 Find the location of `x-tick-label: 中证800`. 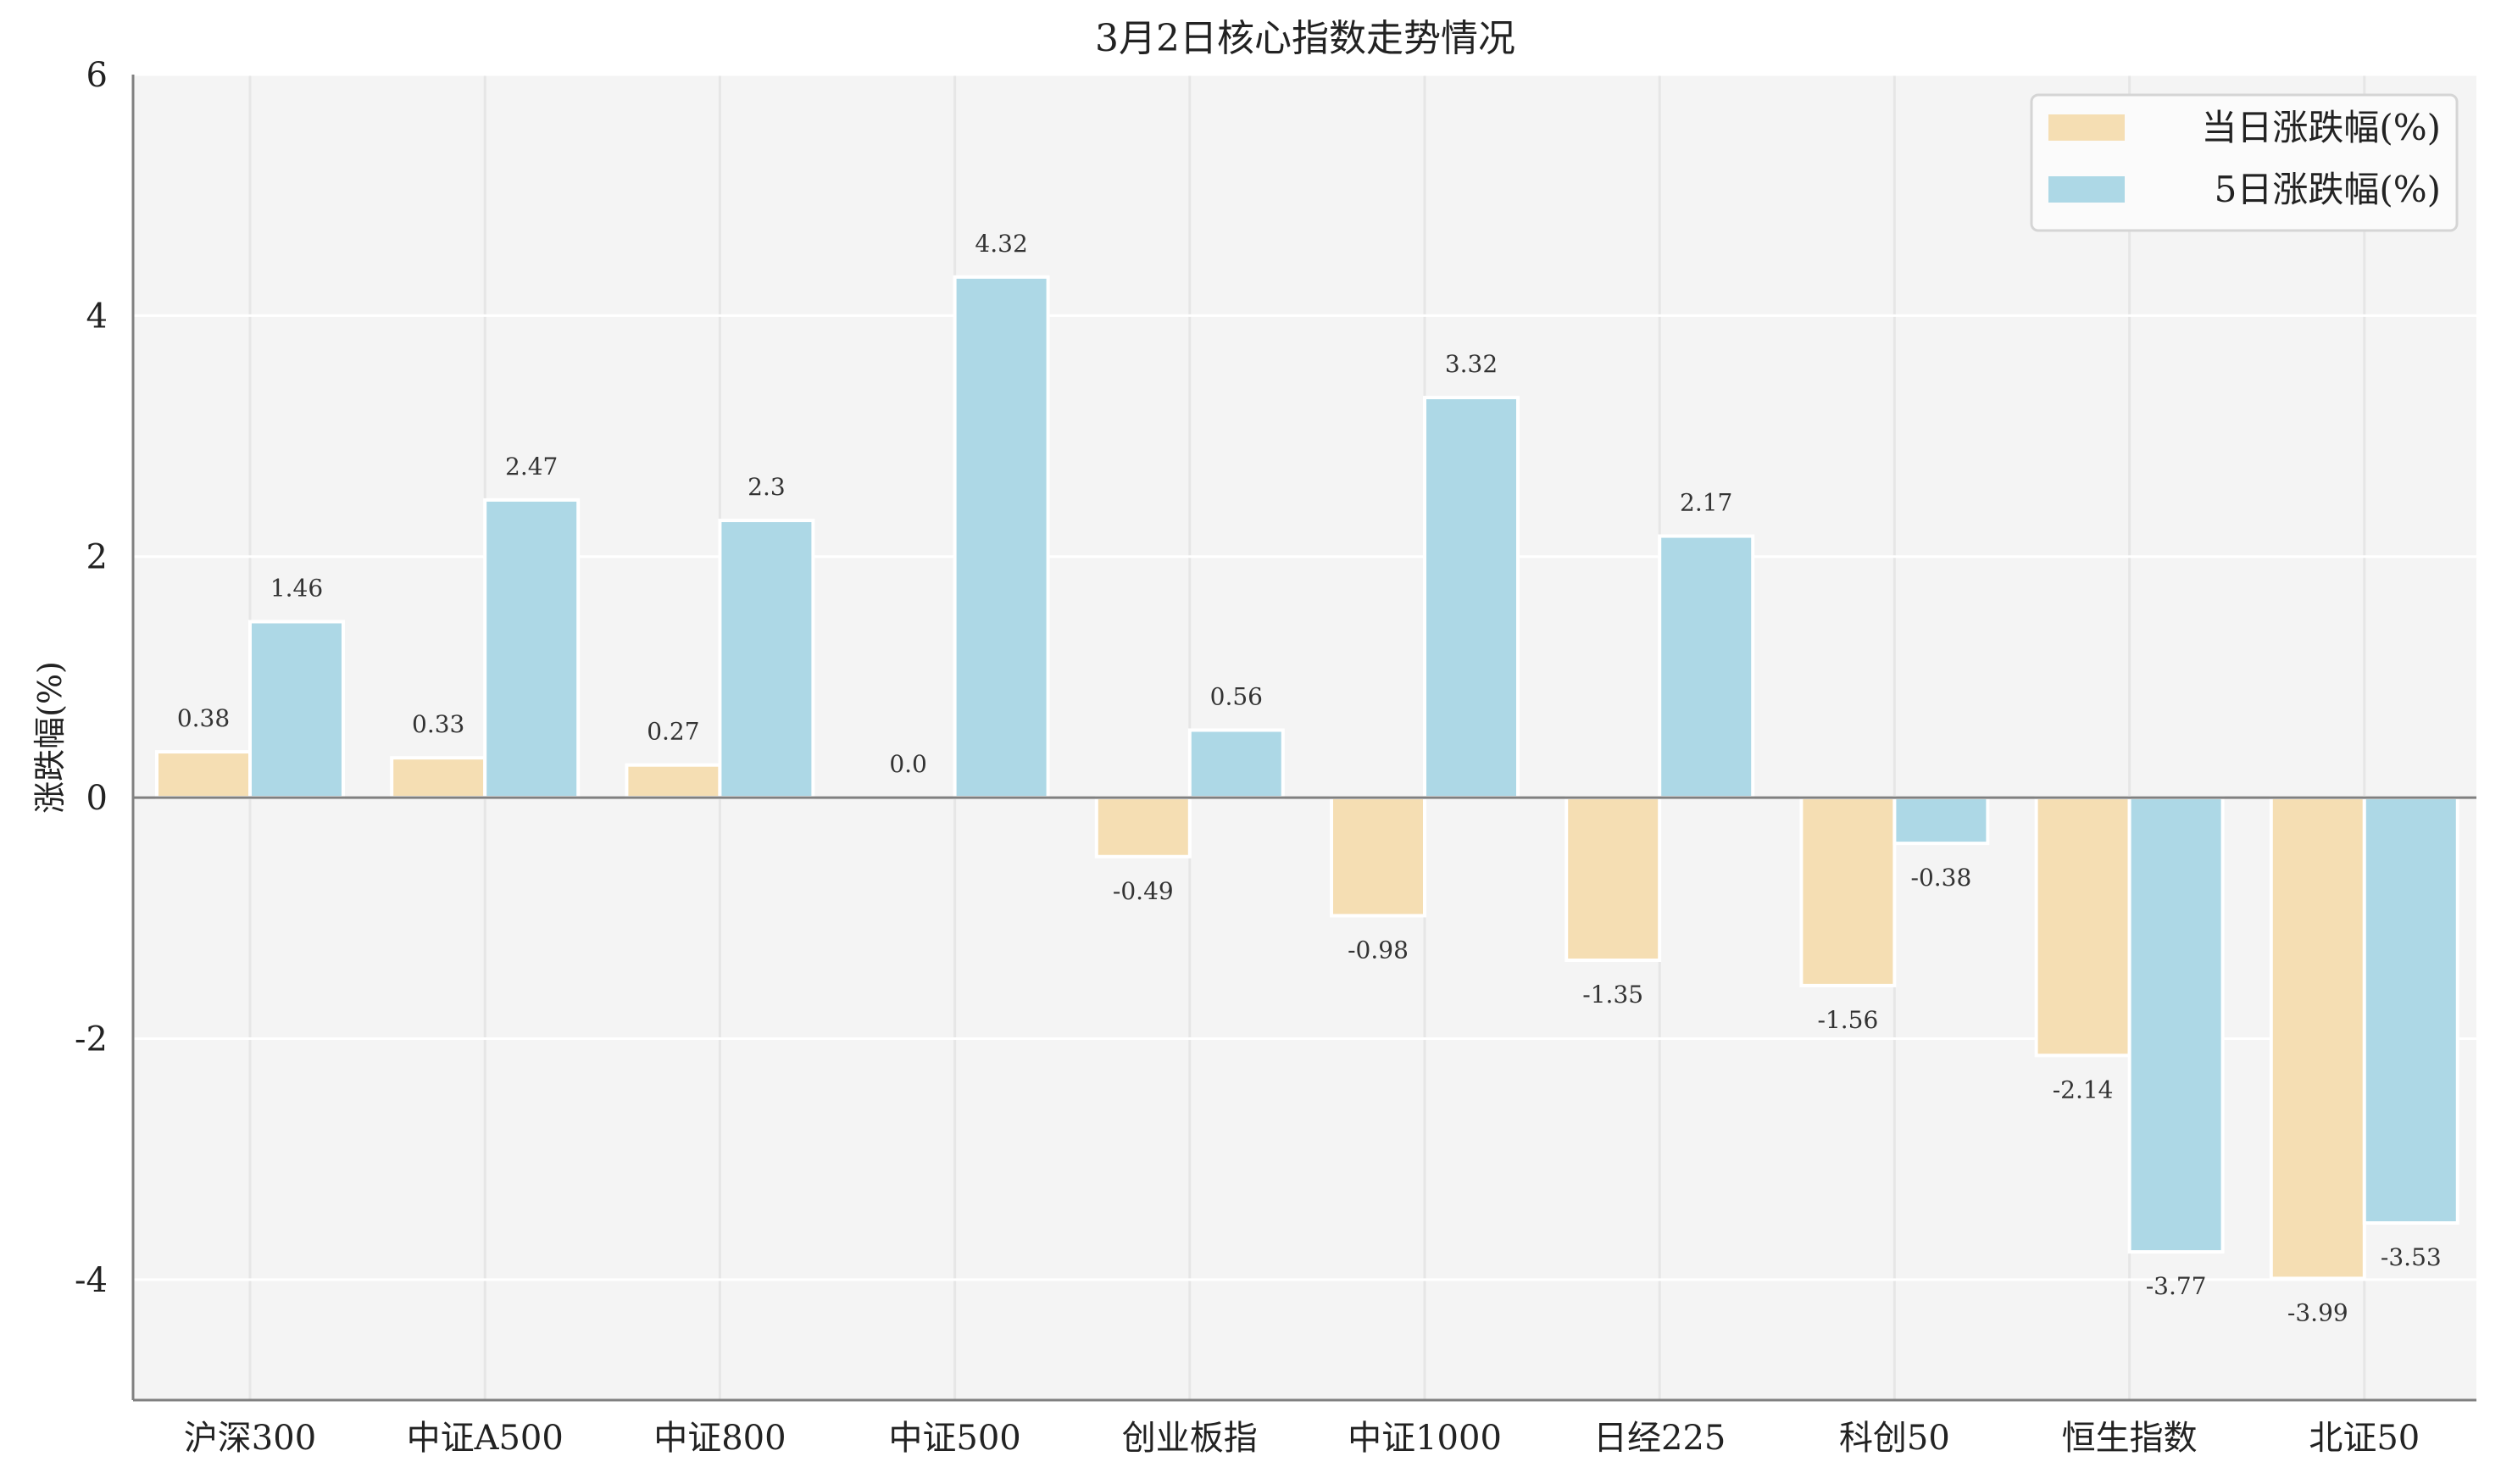

x-tick-label: 中证800 is located at coordinates (719, 1439).